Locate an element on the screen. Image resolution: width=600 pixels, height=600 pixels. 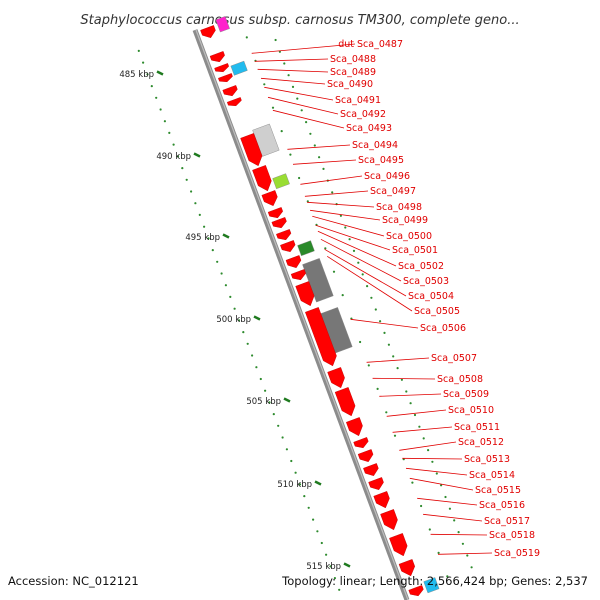
gene-label: Sca_0492 is located at coordinates (363, 114).